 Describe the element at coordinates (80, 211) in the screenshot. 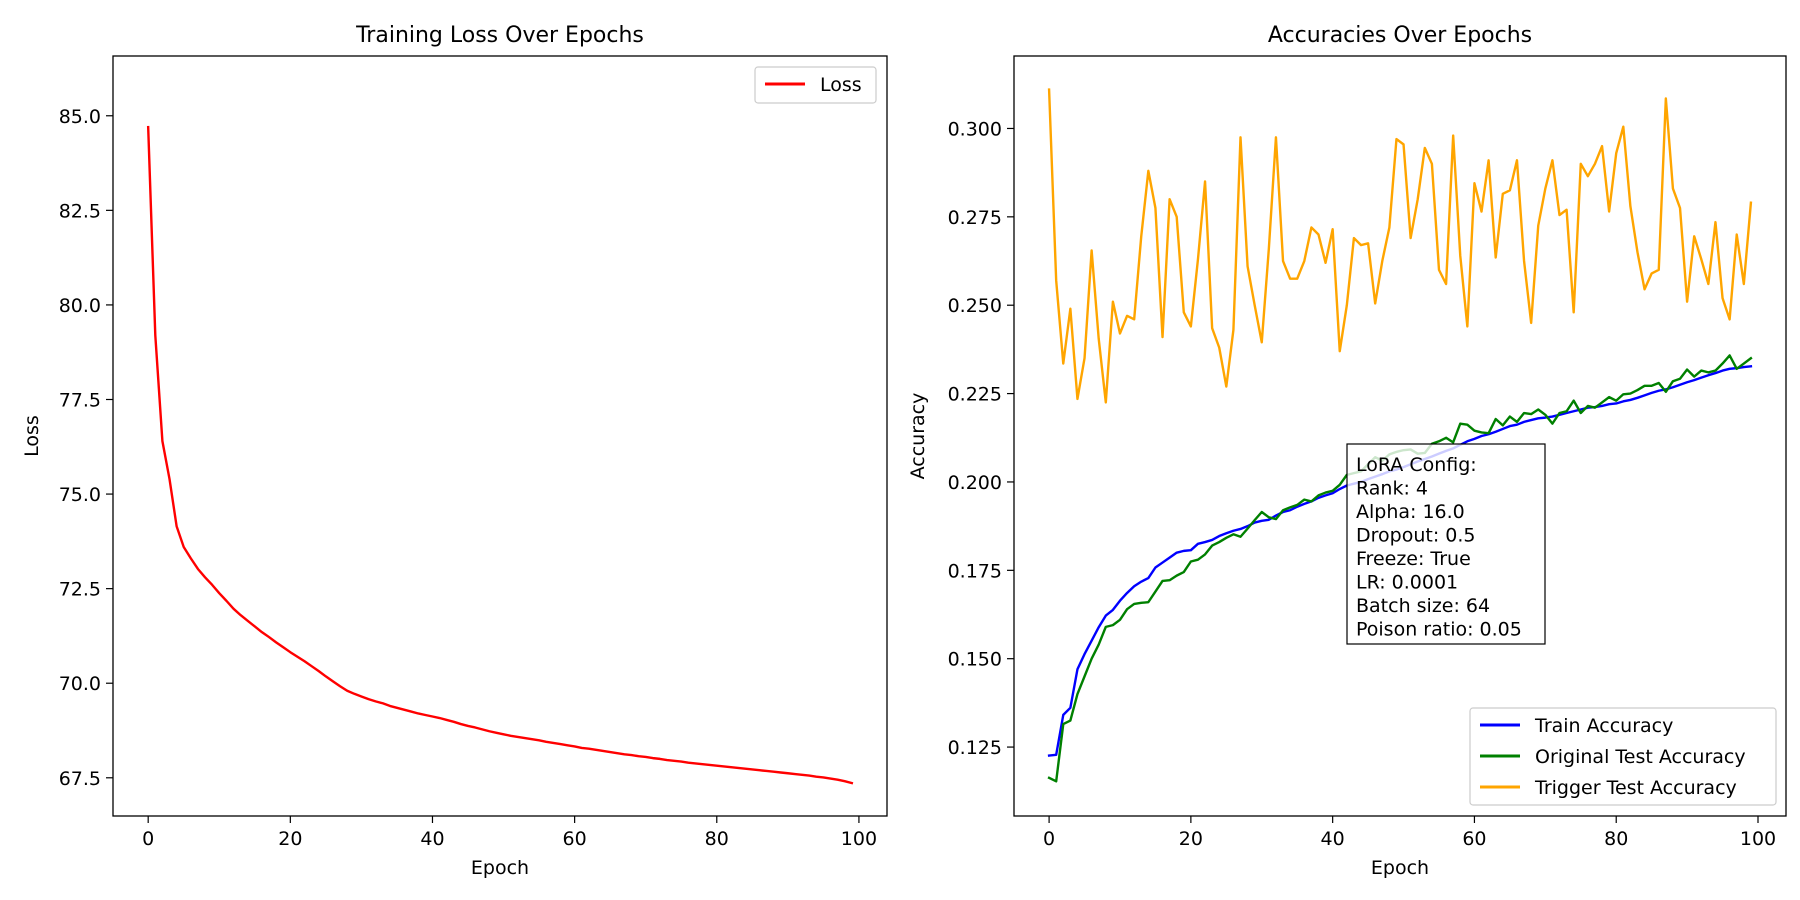

I see `y-tick-label: 82.5` at that location.